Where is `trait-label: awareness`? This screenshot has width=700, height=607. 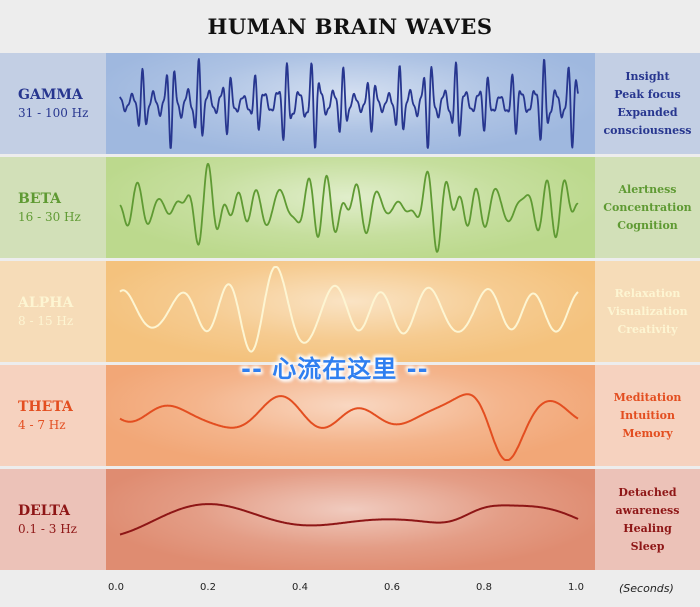
trait-label: awareness is located at coordinates (647, 510).